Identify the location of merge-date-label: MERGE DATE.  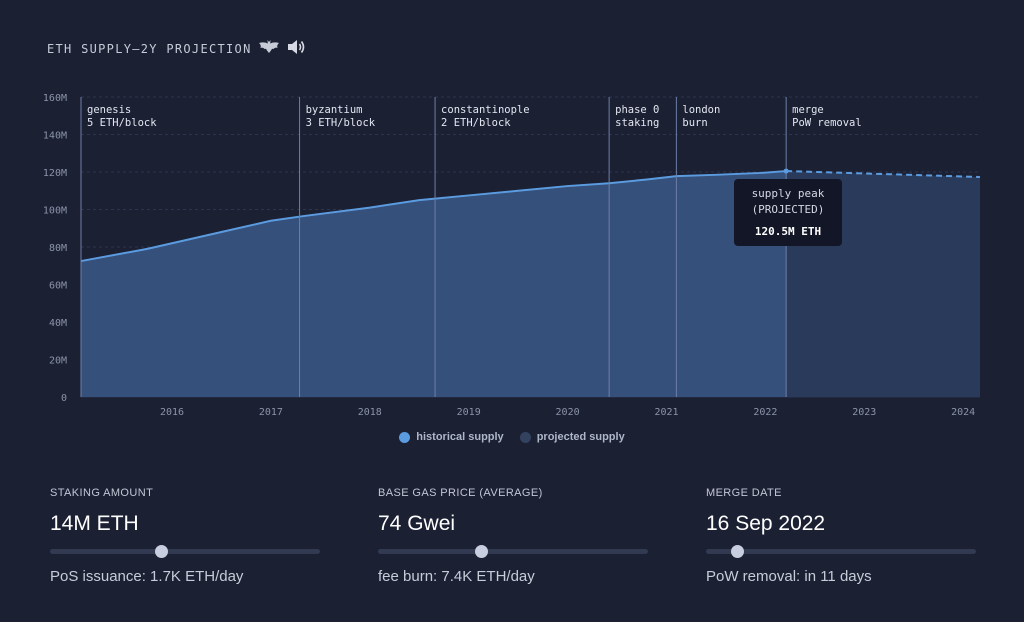
(744, 493).